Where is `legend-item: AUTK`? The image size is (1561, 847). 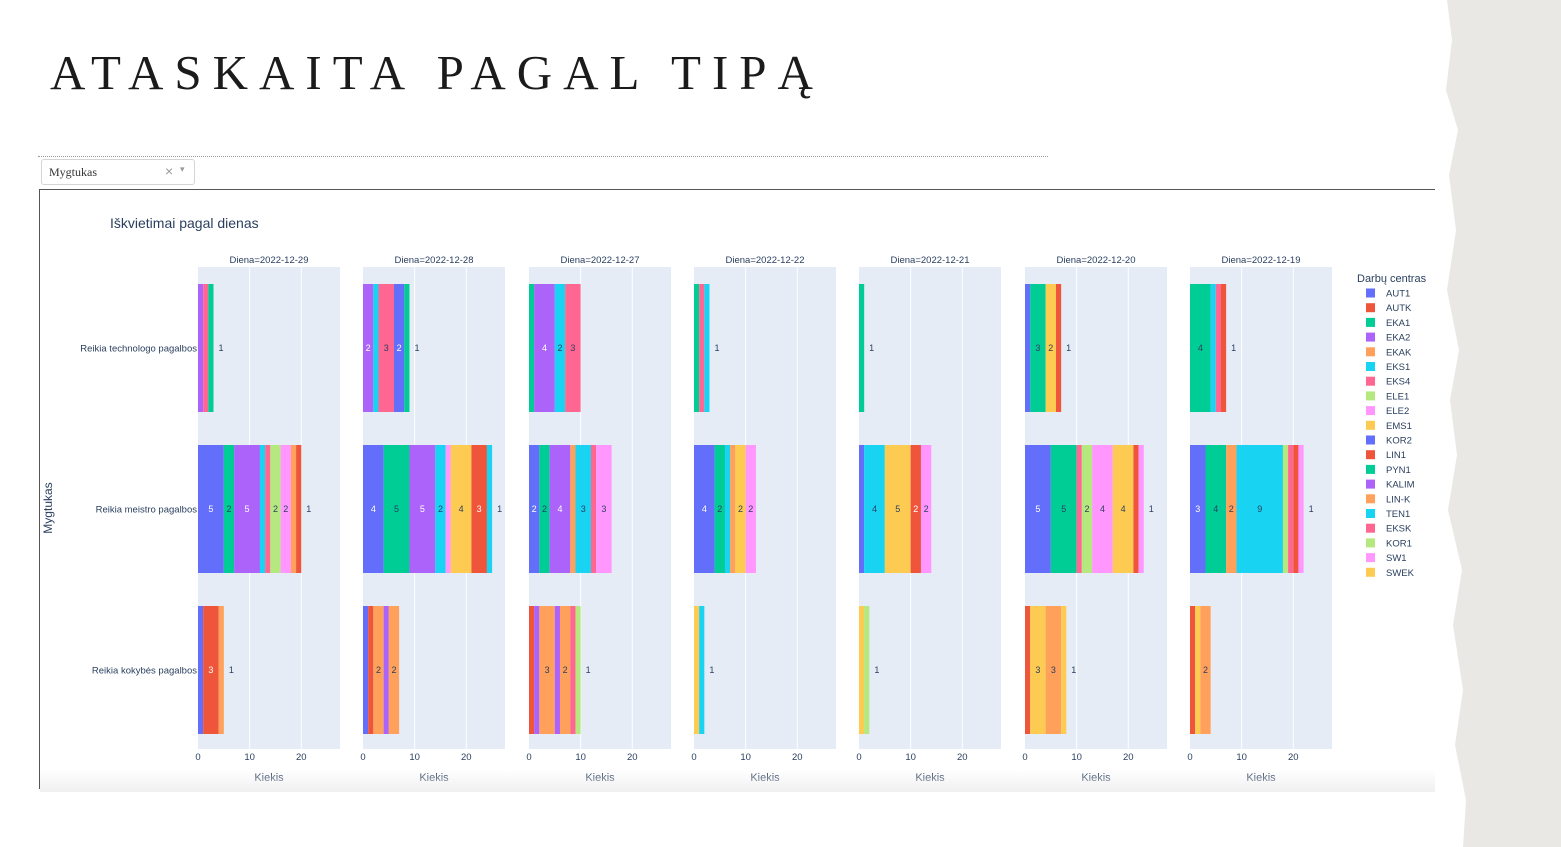 legend-item: AUTK is located at coordinates (1399, 308).